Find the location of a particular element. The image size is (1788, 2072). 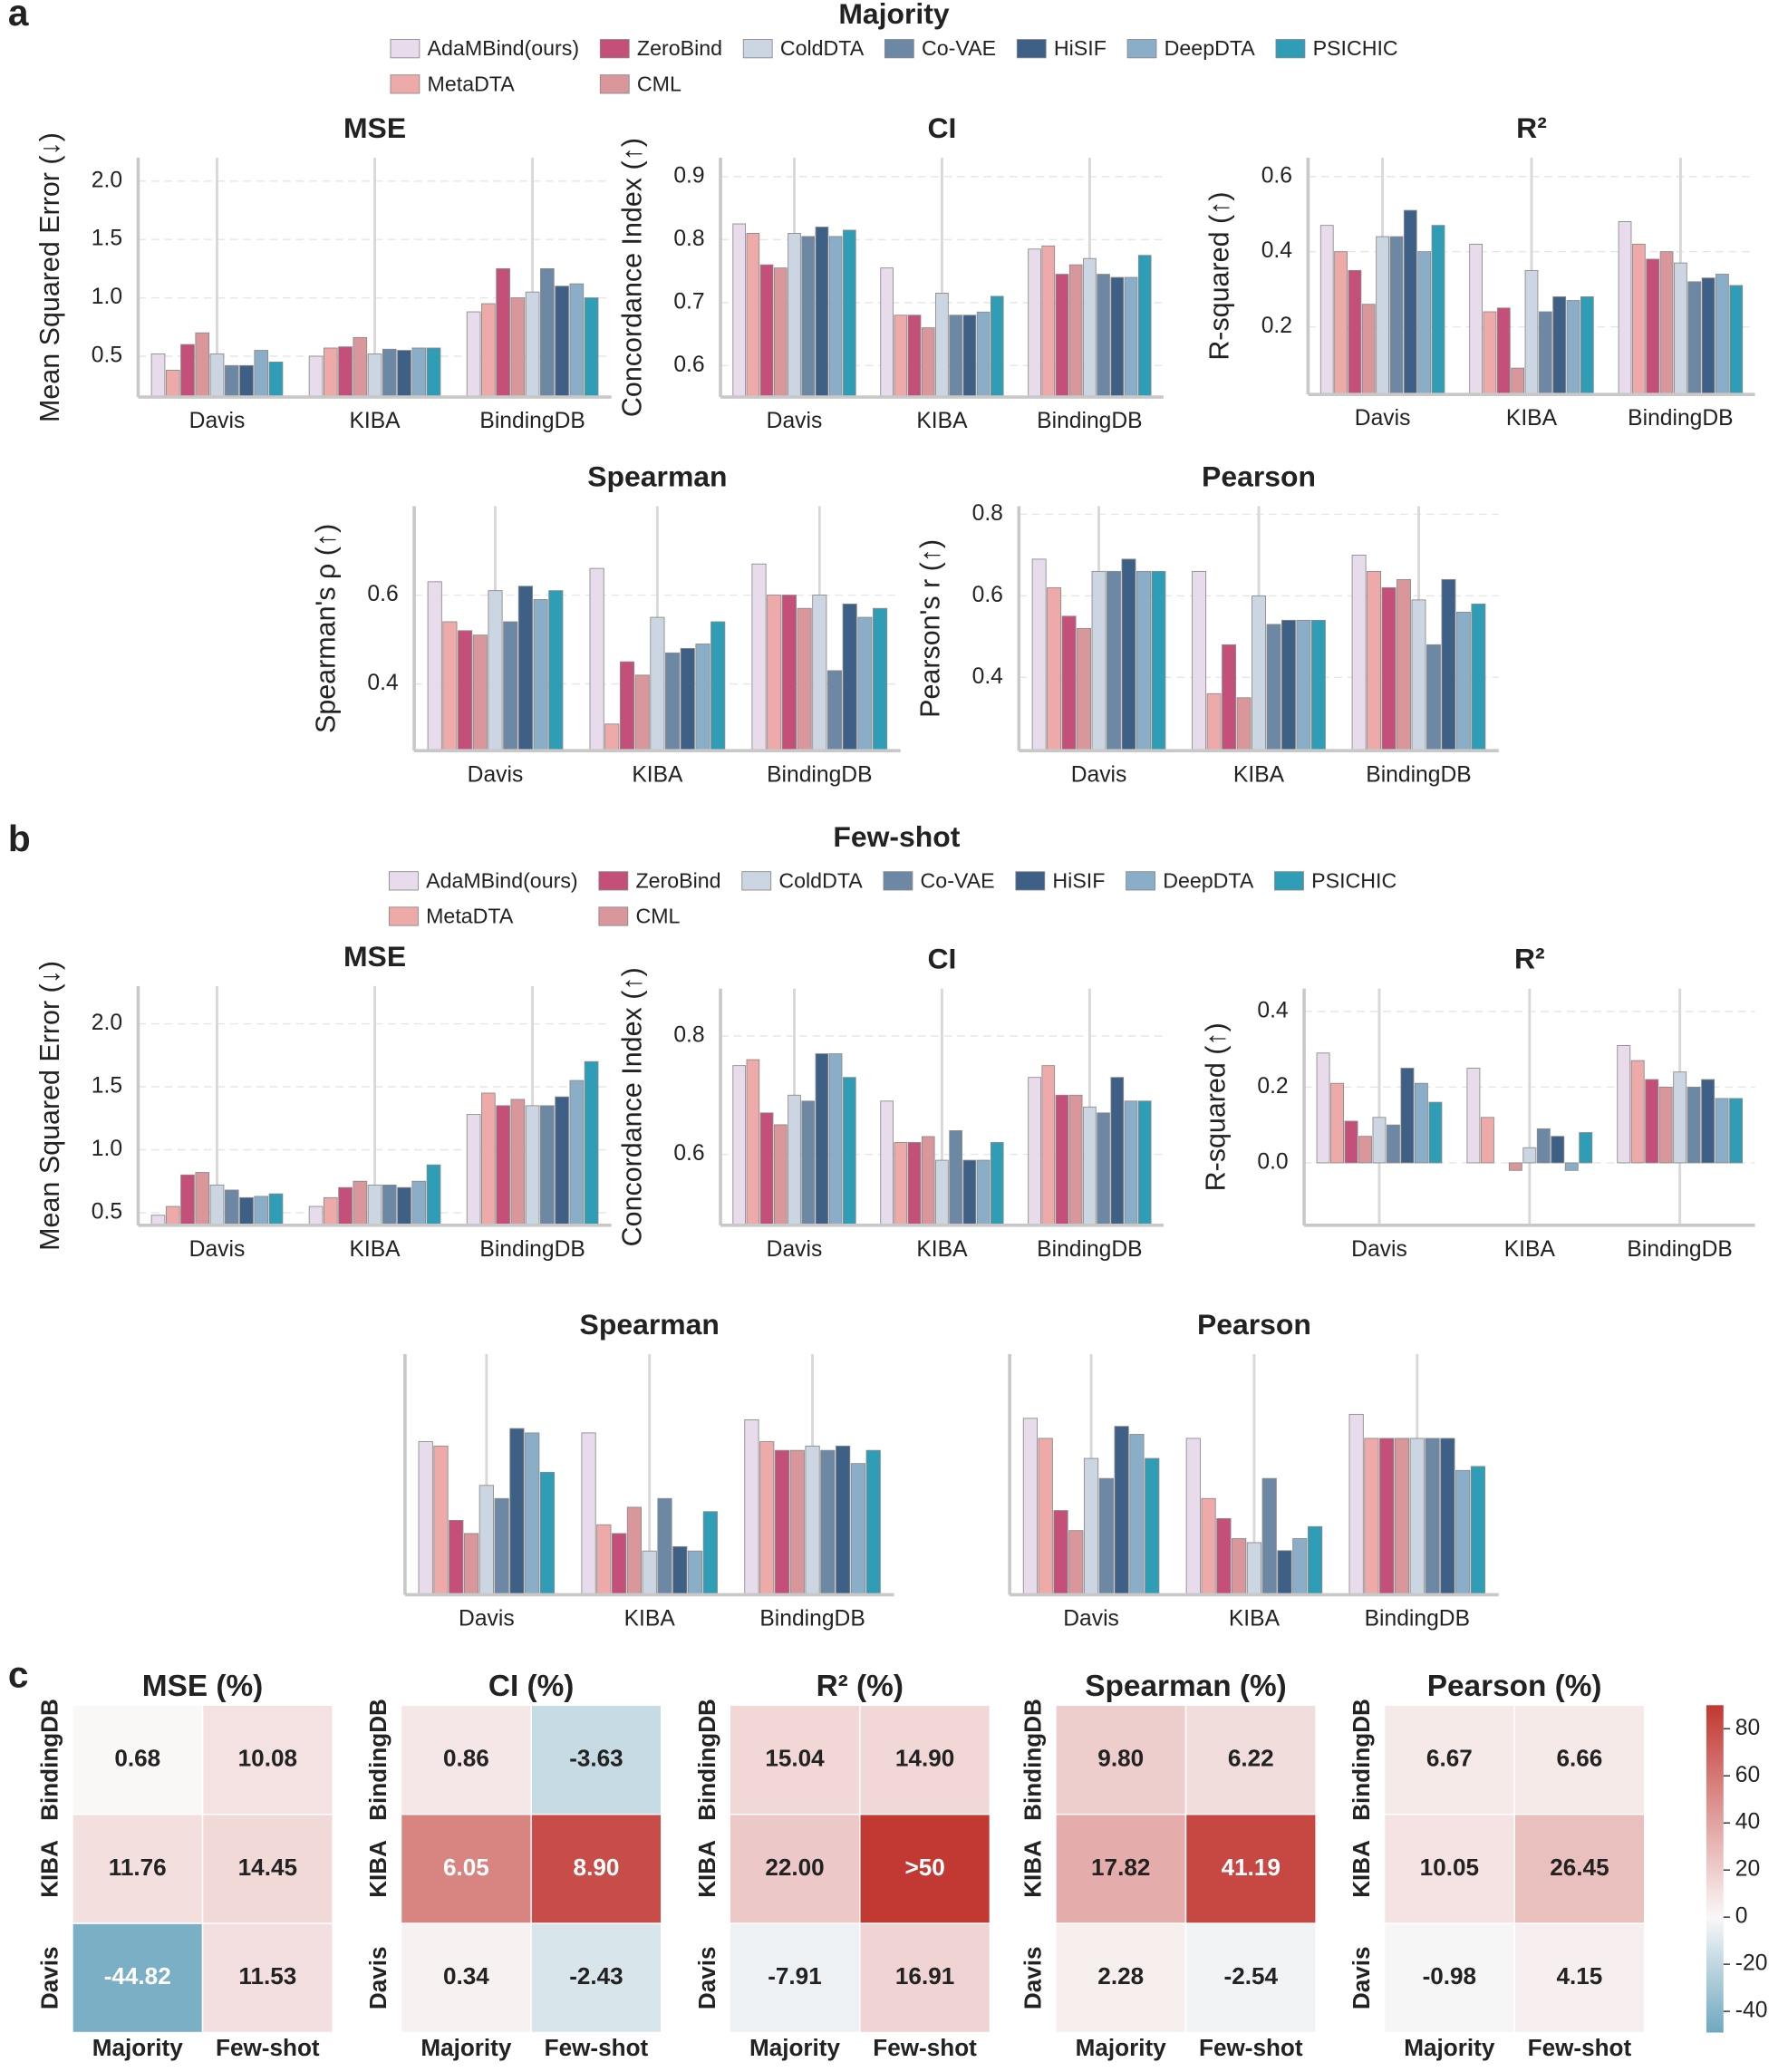

cell-label: 15.04 is located at coordinates (795, 1758).